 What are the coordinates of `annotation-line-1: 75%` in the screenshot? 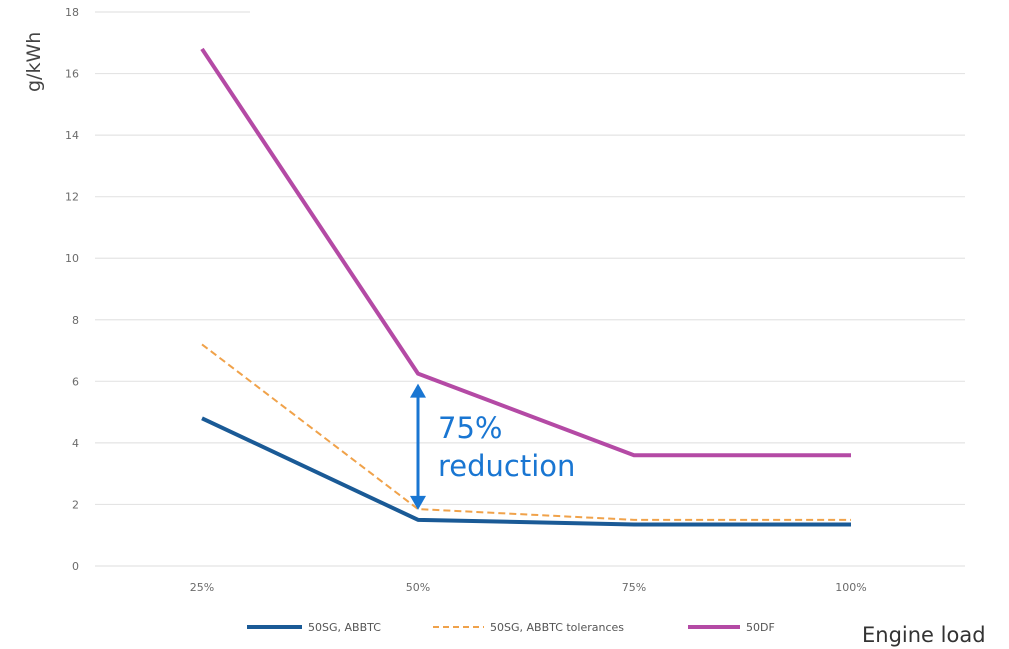 It's located at (470, 428).